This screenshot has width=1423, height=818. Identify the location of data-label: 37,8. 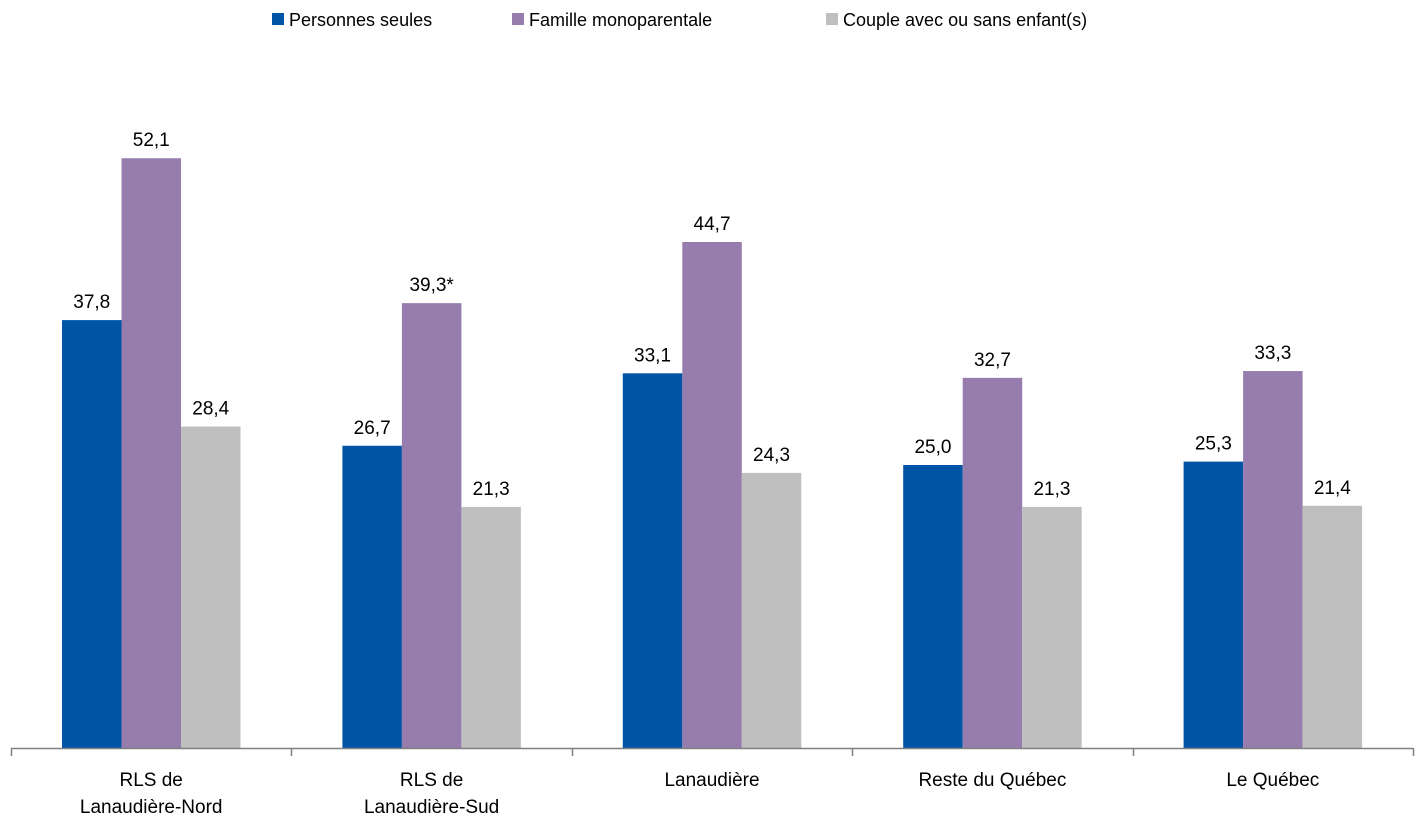
(91, 302).